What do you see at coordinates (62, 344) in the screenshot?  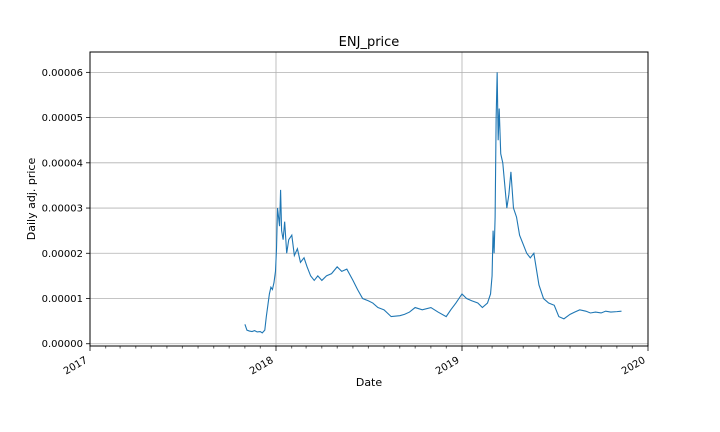 I see `y-tick-label: 0.00000` at bounding box center [62, 344].